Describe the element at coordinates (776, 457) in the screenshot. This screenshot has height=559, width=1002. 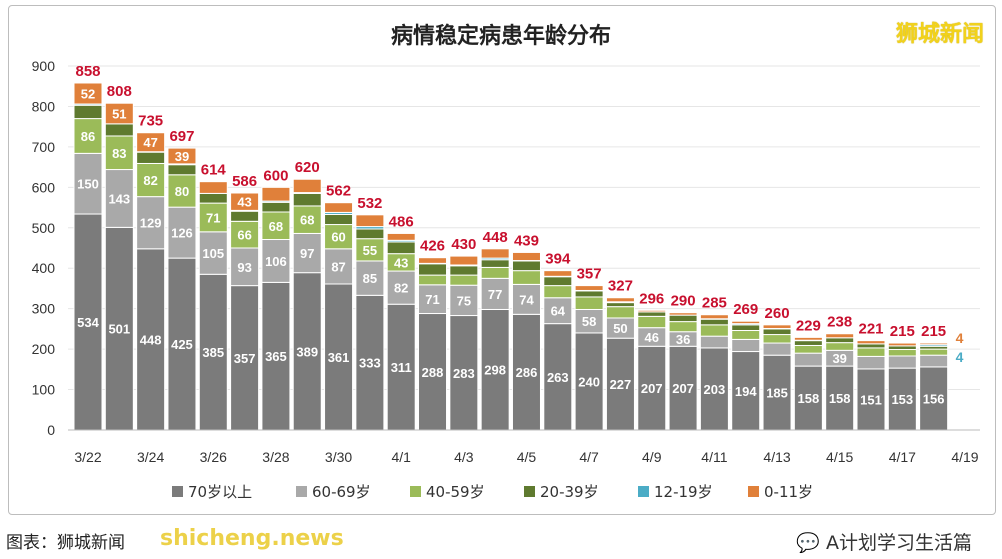
I see `x-tick-label: 4/13` at that location.